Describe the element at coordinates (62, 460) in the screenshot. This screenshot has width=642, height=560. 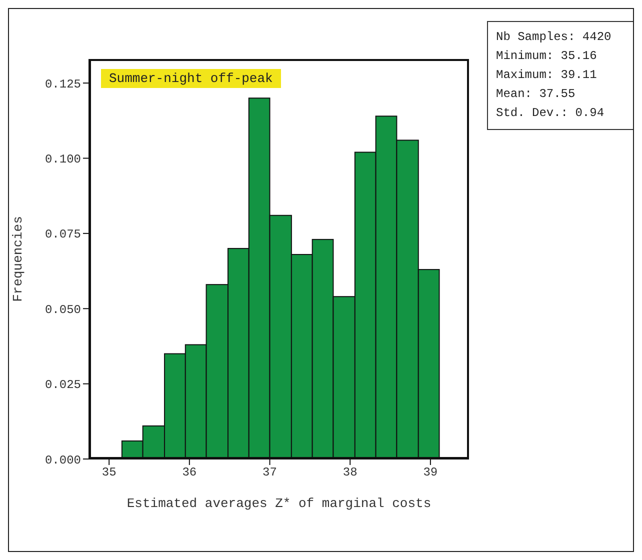
I see `y-tick-label: 0.000` at that location.